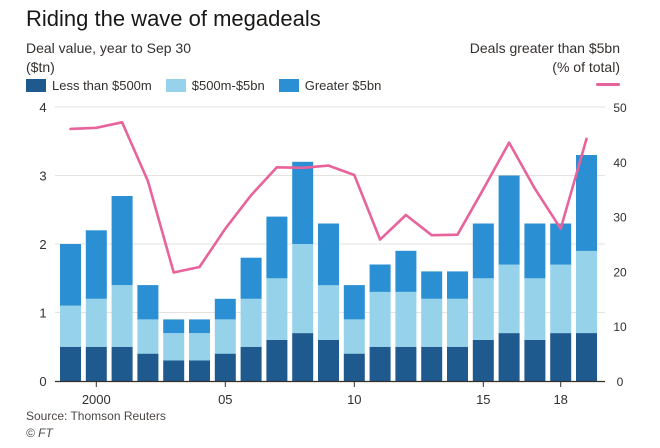 This screenshot has width=660, height=448. Describe the element at coordinates (108, 58) in the screenshot. I see `left-axis-title: Deal value, year to Sep 30 ($tn)` at that location.